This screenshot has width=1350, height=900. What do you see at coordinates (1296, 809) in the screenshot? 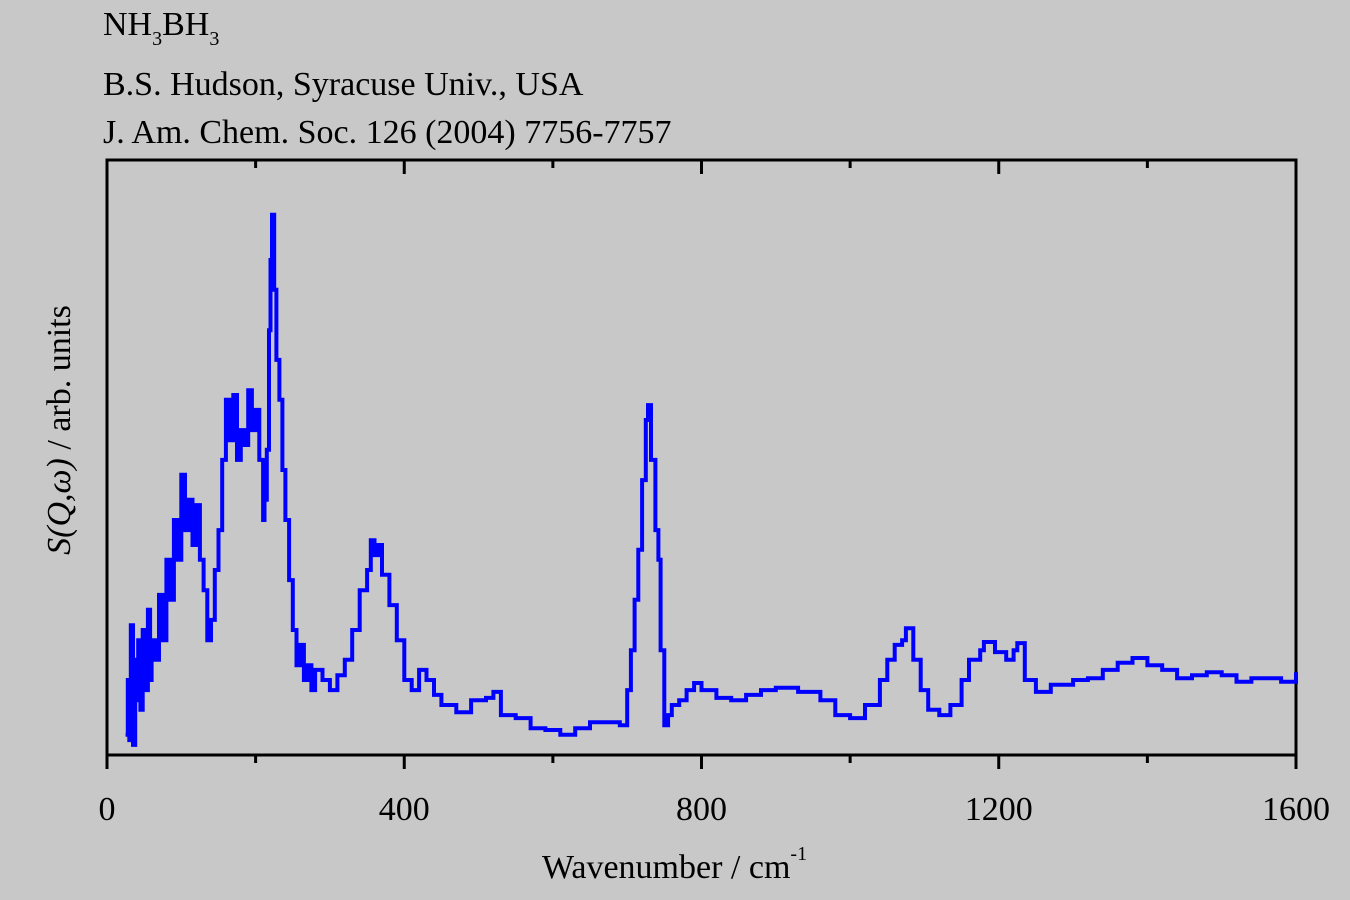
I see `x-tick-label: 1600` at bounding box center [1296, 809].